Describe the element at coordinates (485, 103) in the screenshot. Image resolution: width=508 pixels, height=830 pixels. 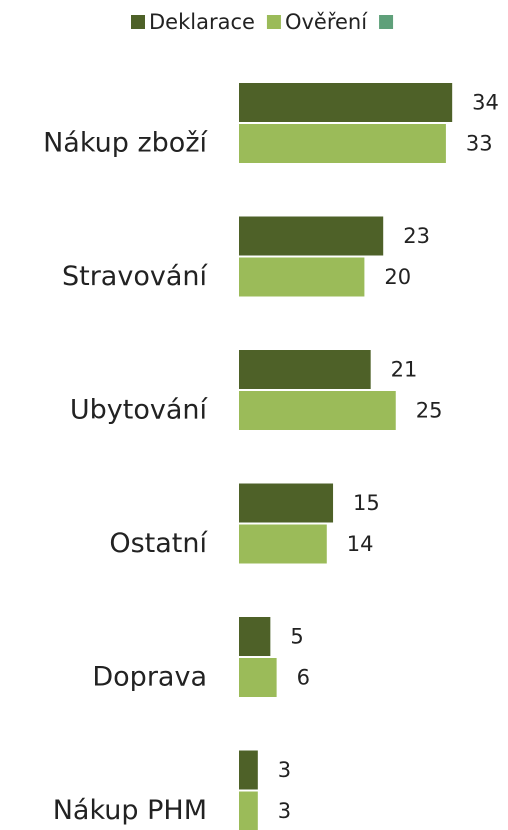
I see `value-label: 34` at that location.